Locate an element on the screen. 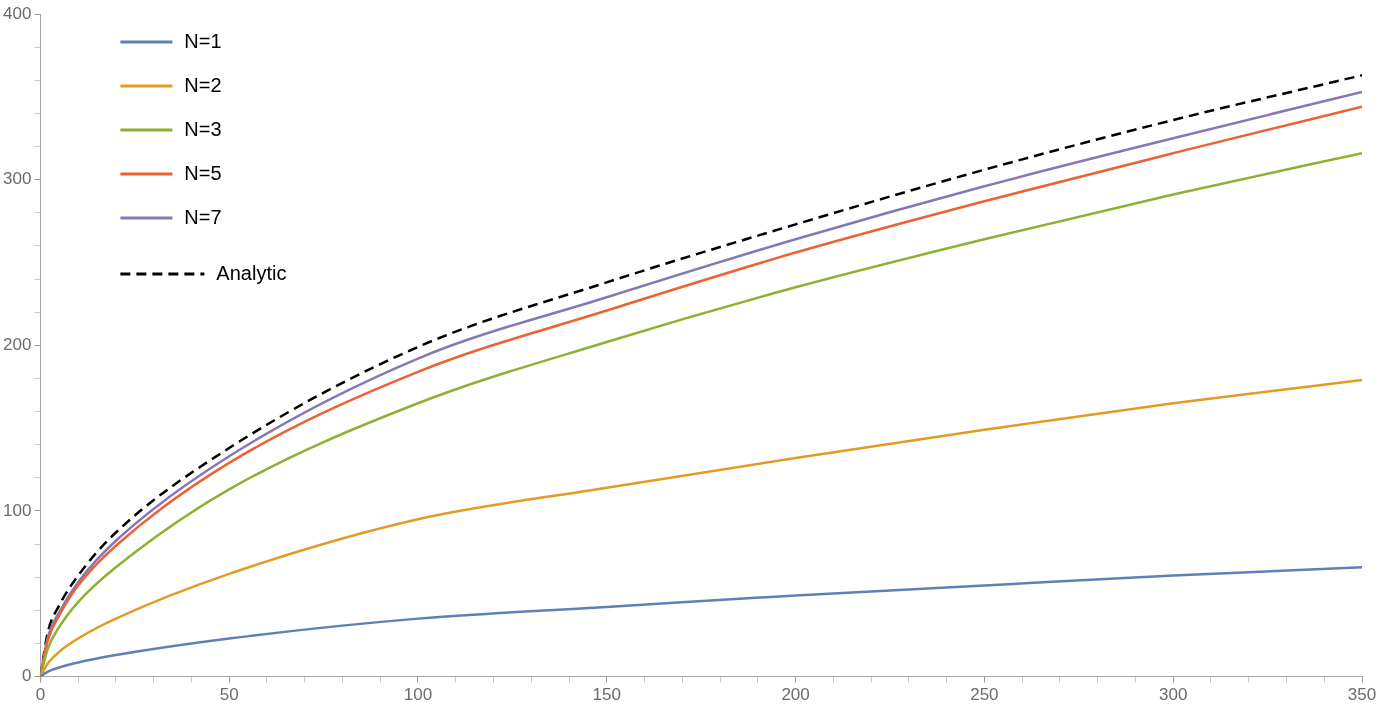  legend-label: N=1 is located at coordinates (203, 40).